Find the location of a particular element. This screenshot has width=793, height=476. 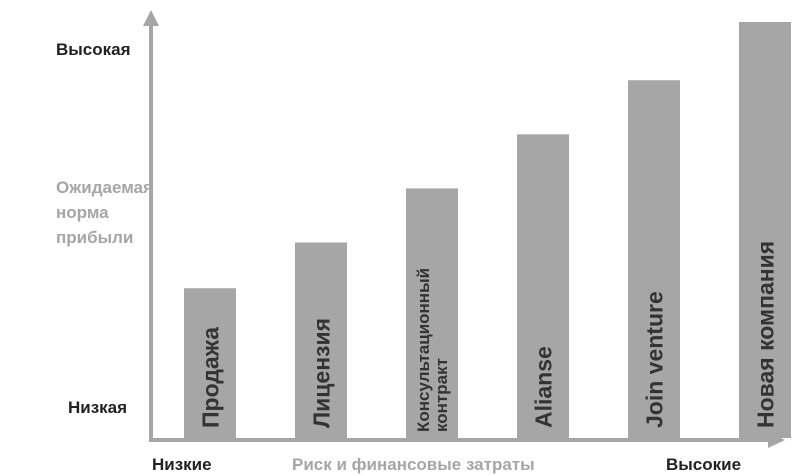

bar-label-line: Лицензия is located at coordinates (321, 373).